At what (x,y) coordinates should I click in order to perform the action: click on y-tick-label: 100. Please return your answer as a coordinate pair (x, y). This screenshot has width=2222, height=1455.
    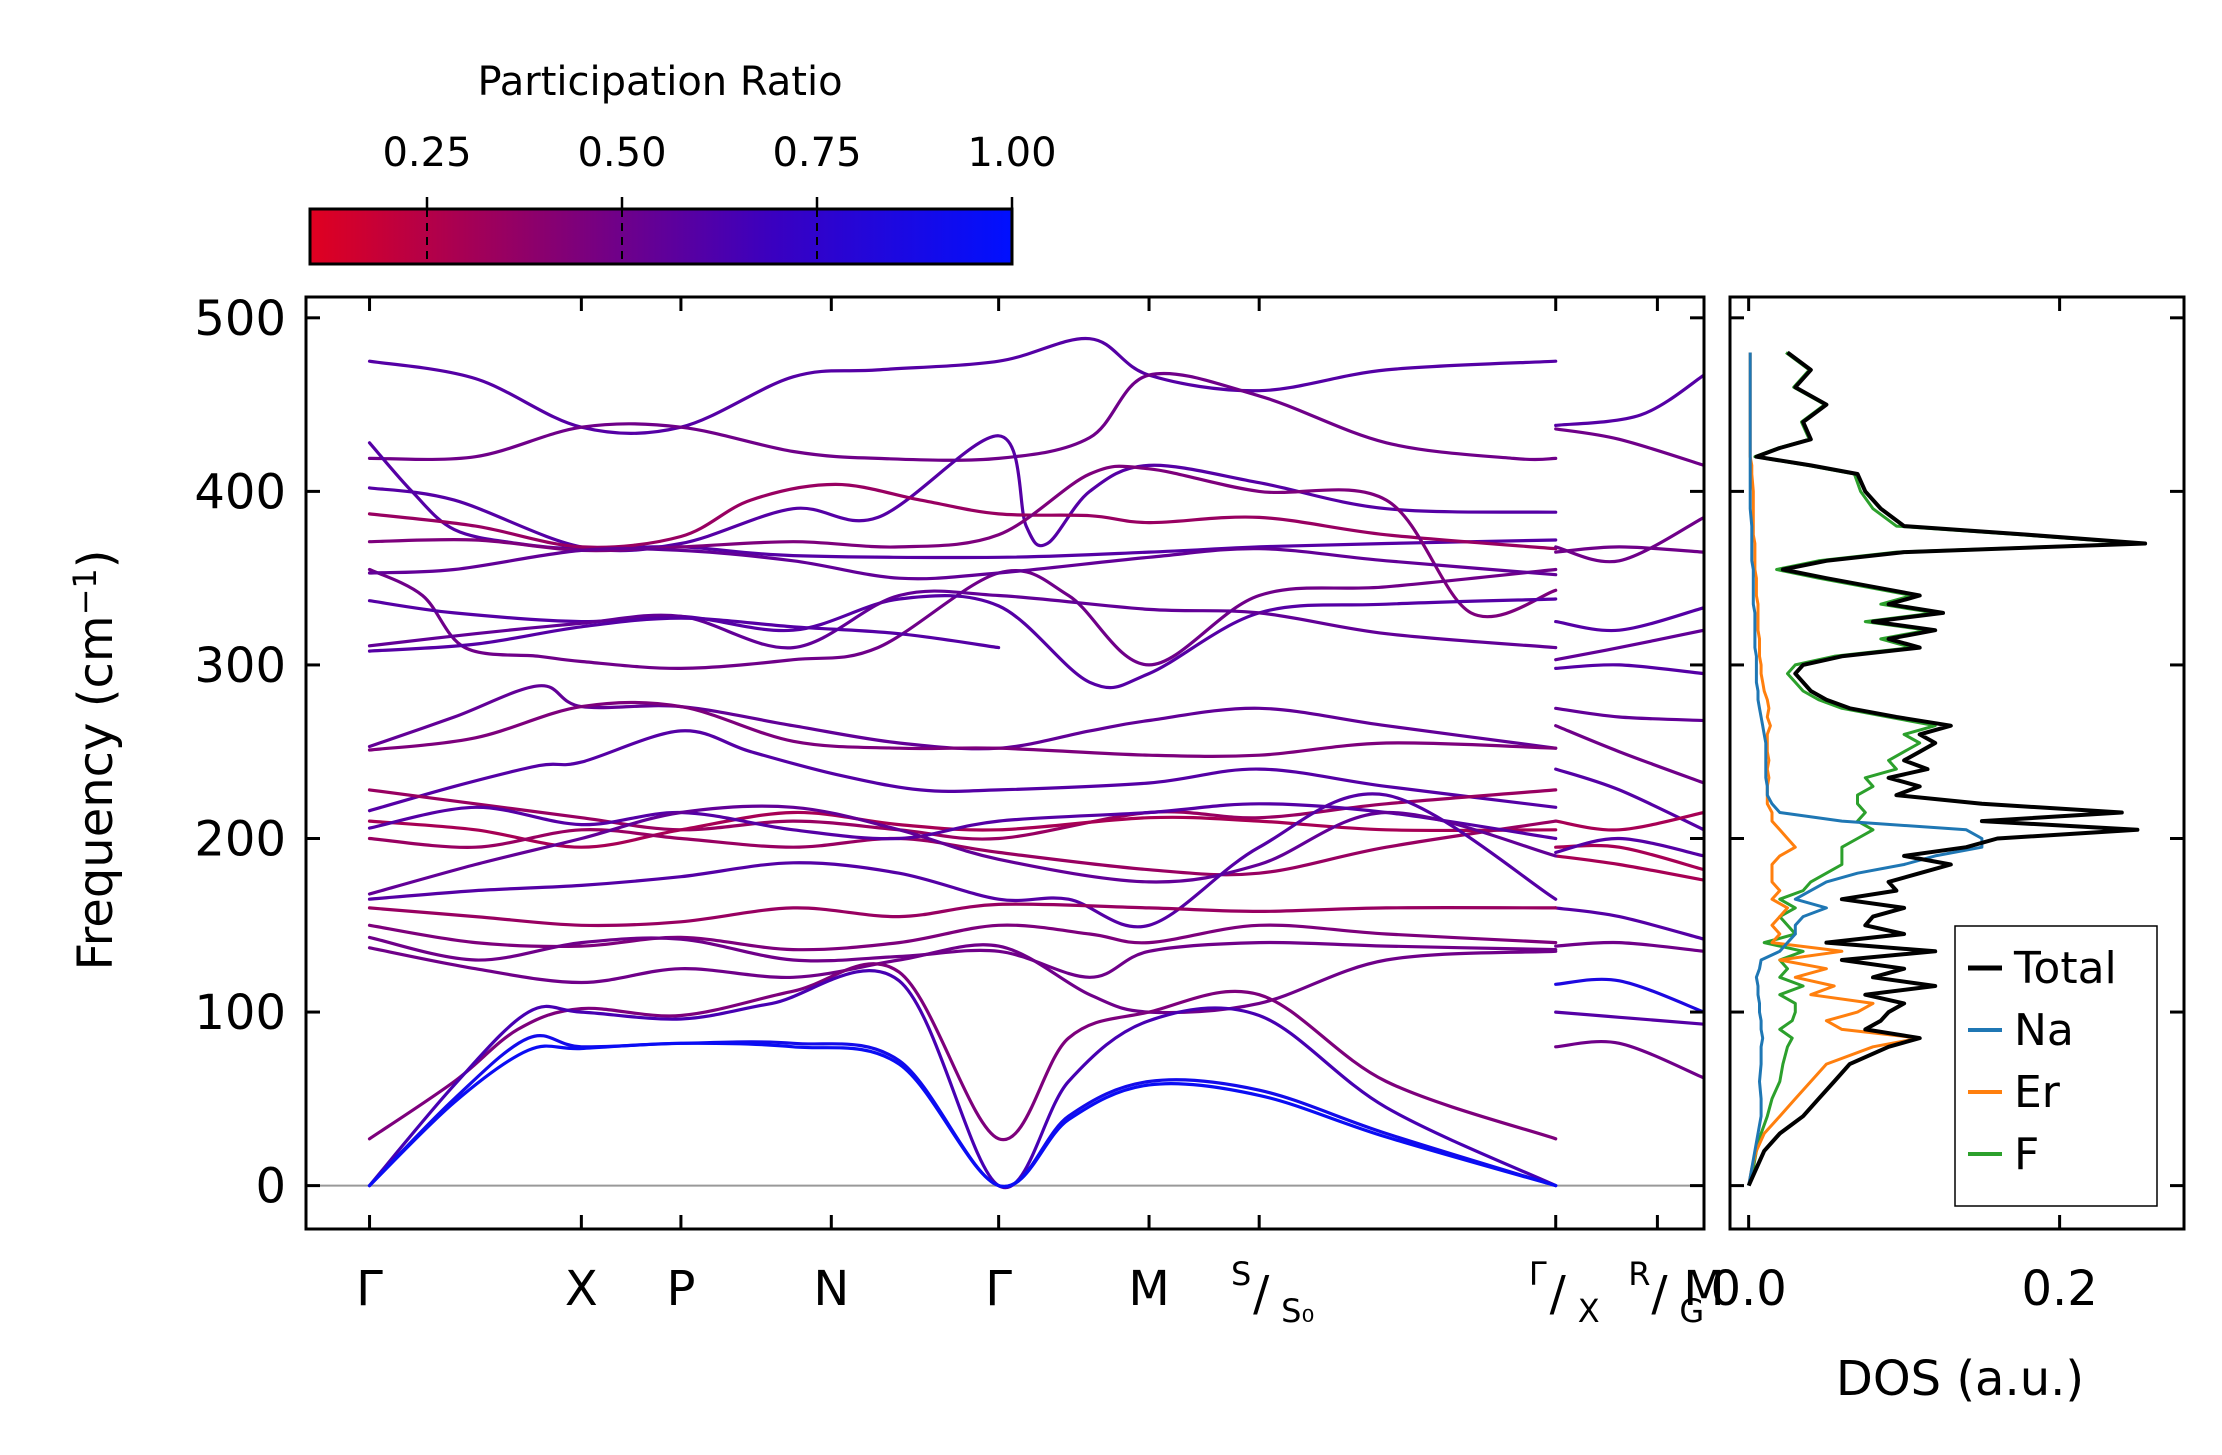
    Looking at the image, I should click on (240, 1013).